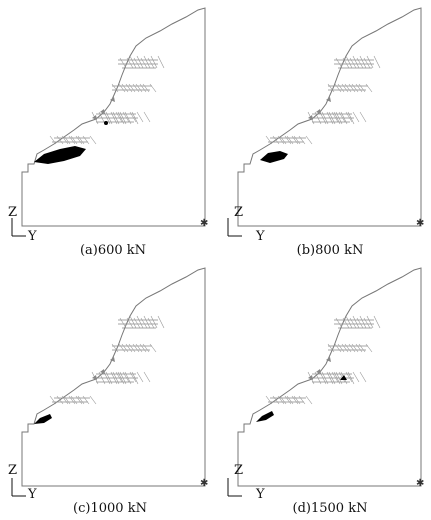 This screenshot has width=431, height=520. Describe the element at coordinates (113, 250) in the screenshot. I see `caption-a: (a)600 kN` at that location.